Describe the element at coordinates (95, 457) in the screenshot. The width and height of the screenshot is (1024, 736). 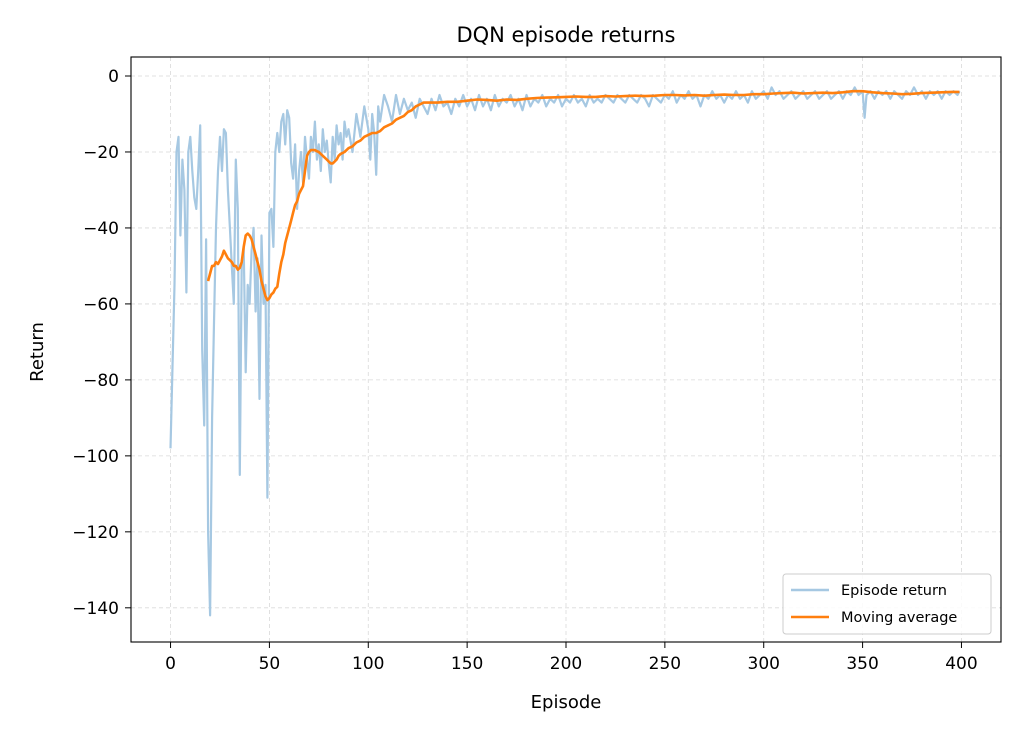
I see `y-tick-label: −100` at that location.